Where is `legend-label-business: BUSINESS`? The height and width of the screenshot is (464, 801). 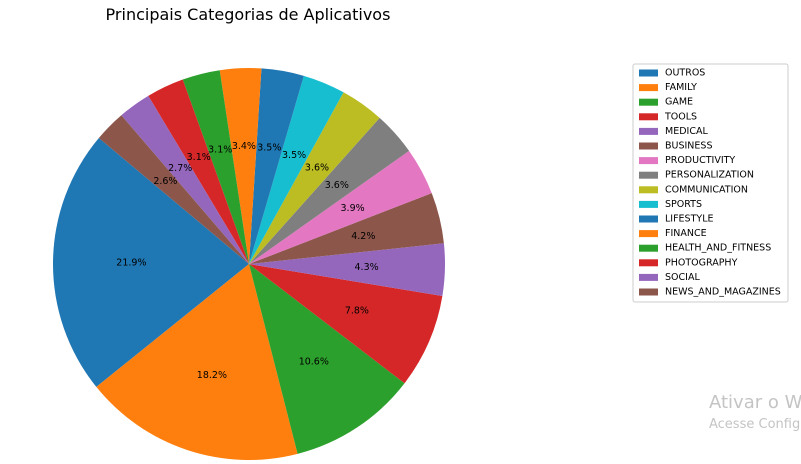 legend-label-business: BUSINESS is located at coordinates (688, 146).